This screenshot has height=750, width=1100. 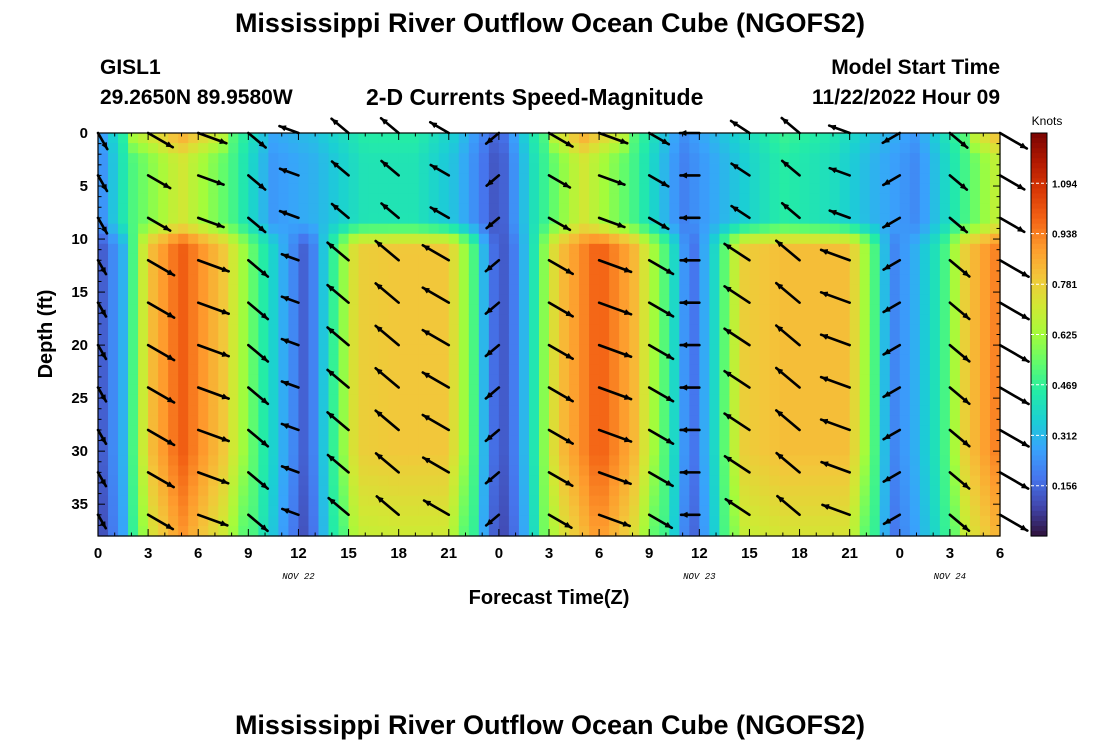 What do you see at coordinates (1039, 357) in the screenshot?
I see `colorbar-step` at bounding box center [1039, 357].